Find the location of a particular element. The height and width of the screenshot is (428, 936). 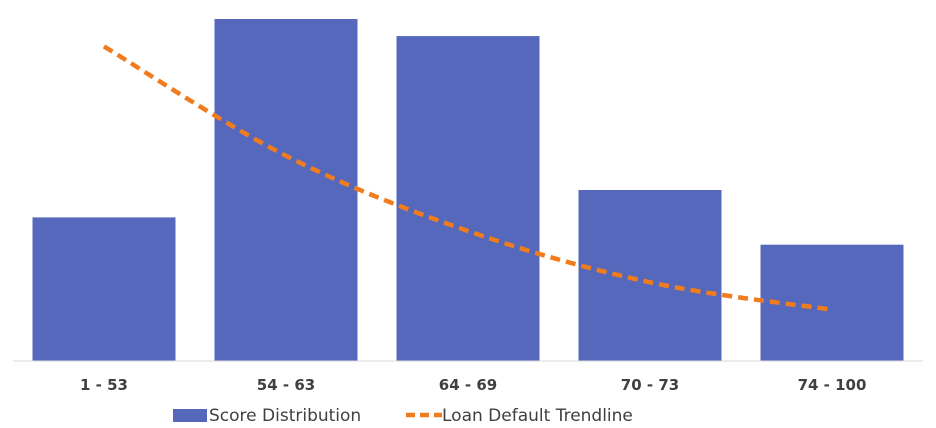

x-tick-label: 1 - 53 is located at coordinates (104, 385).